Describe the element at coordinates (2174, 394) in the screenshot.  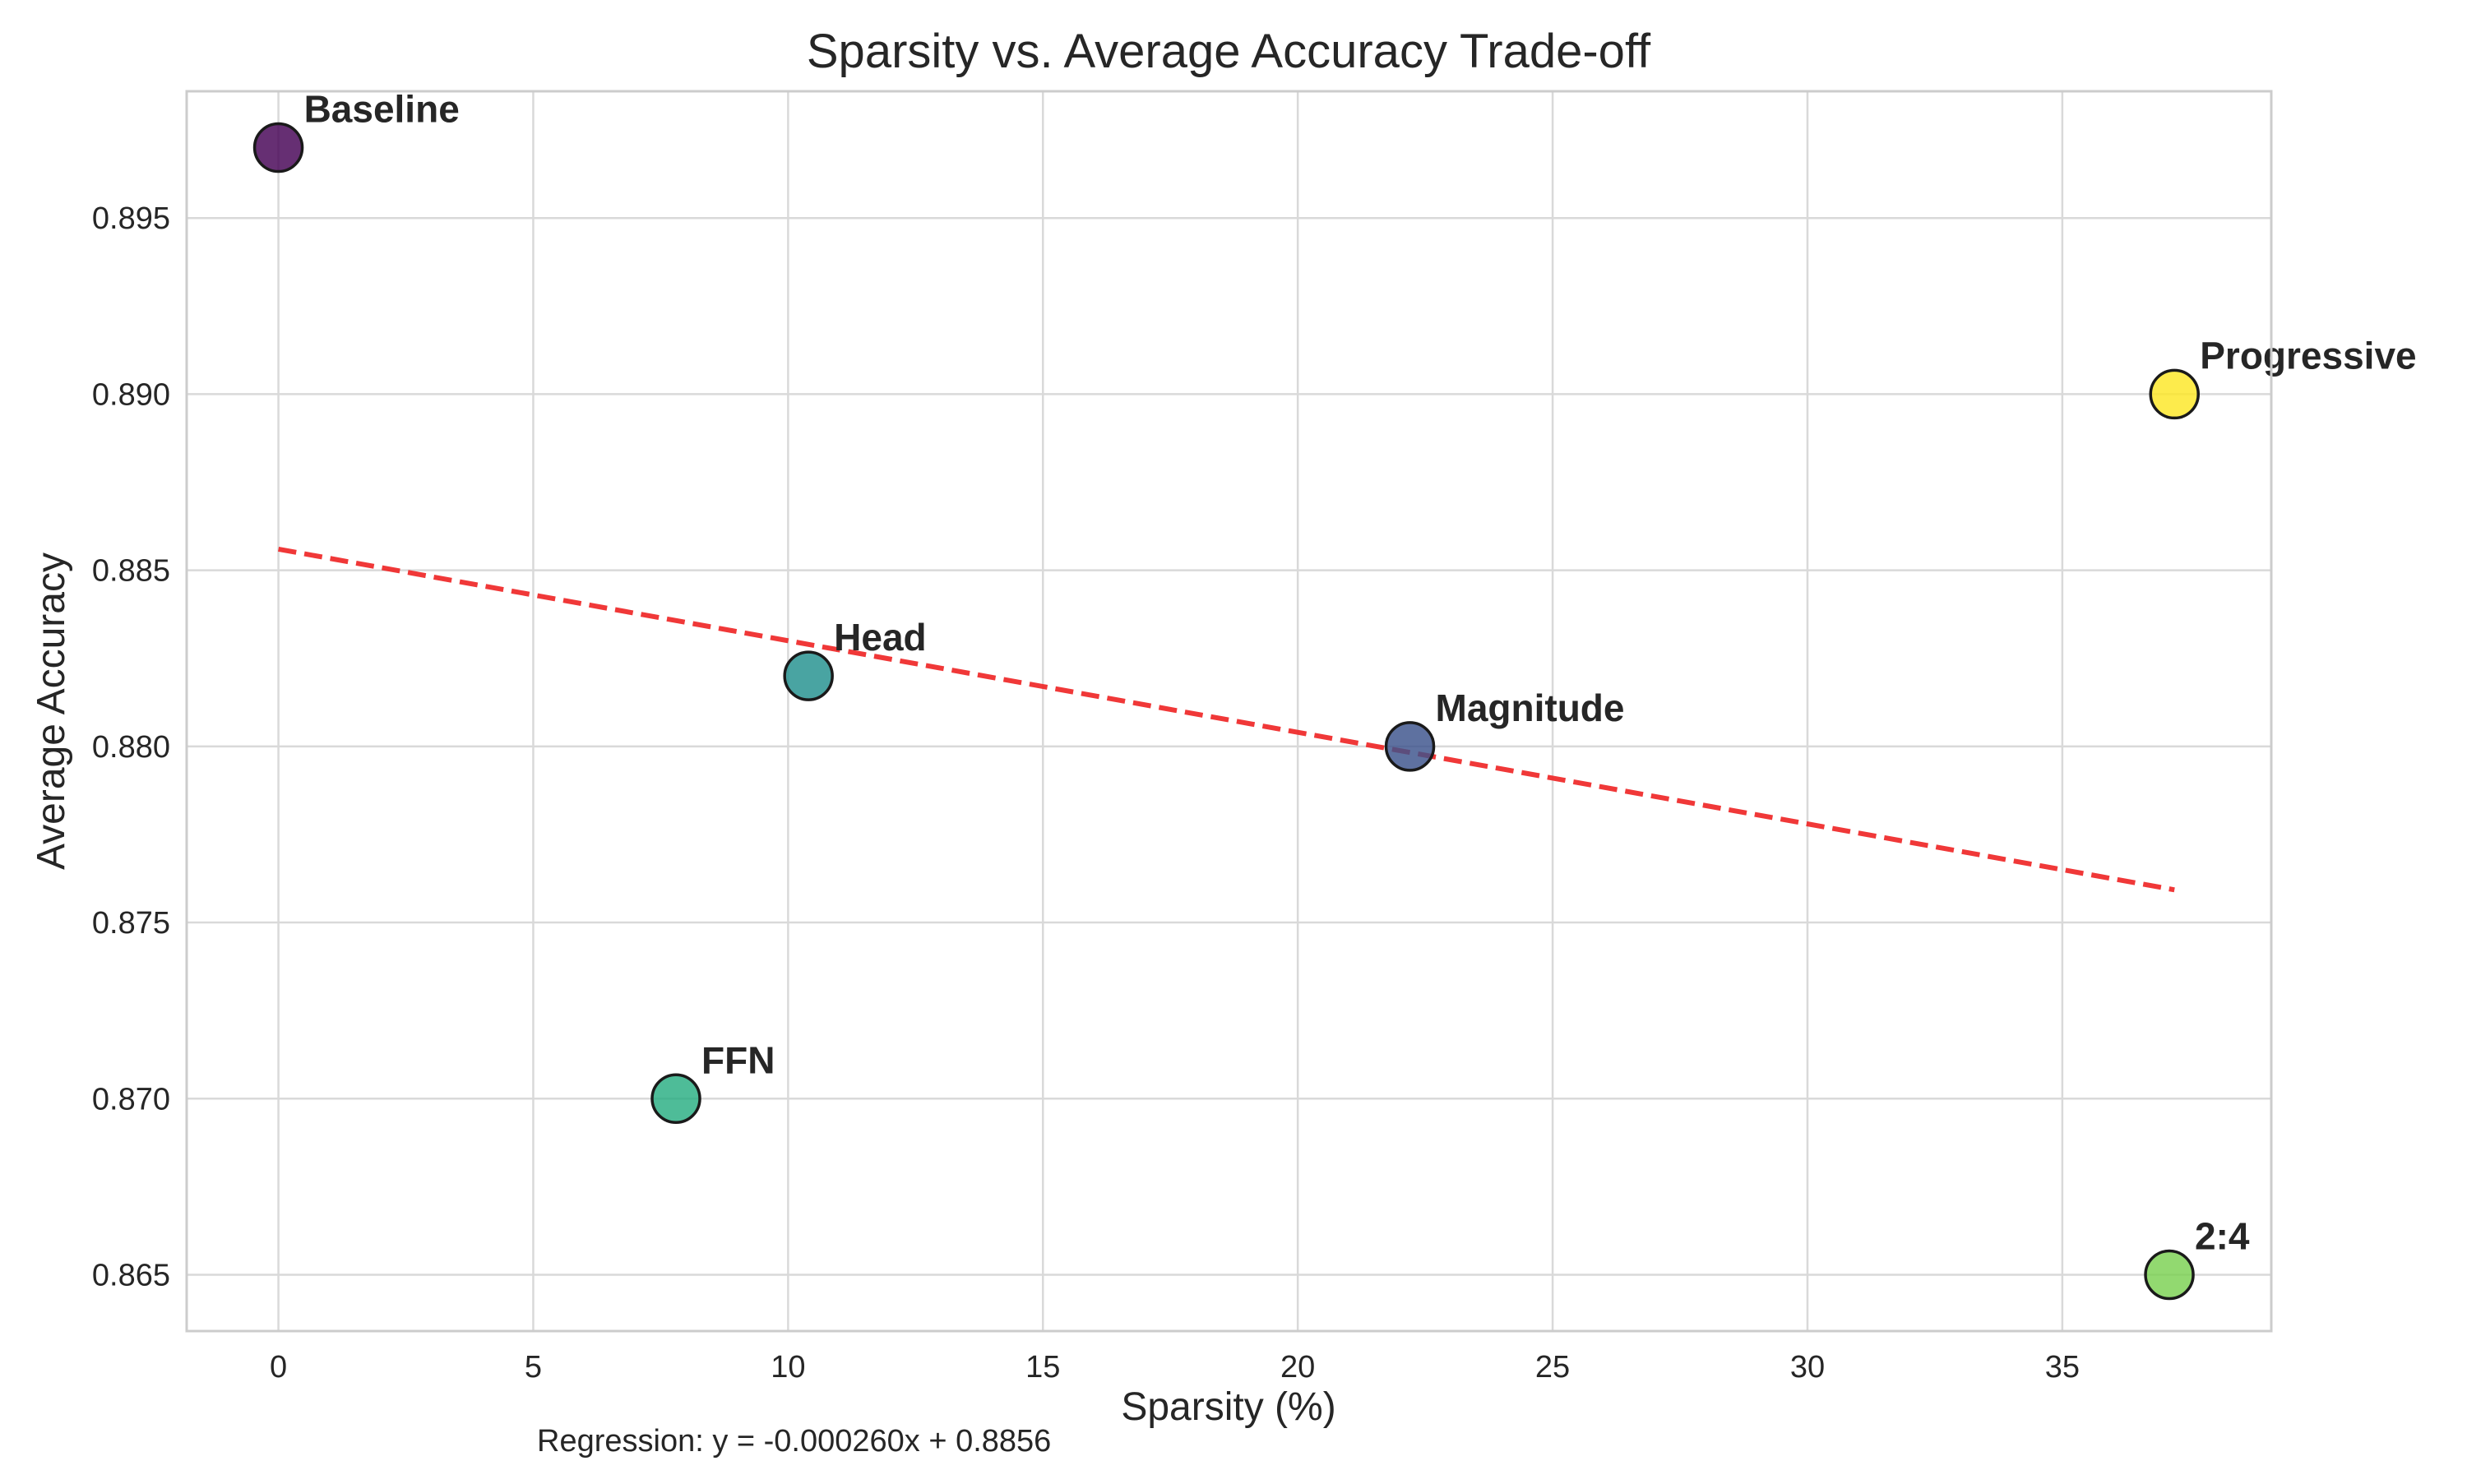
I see `data-point-progressive` at that location.